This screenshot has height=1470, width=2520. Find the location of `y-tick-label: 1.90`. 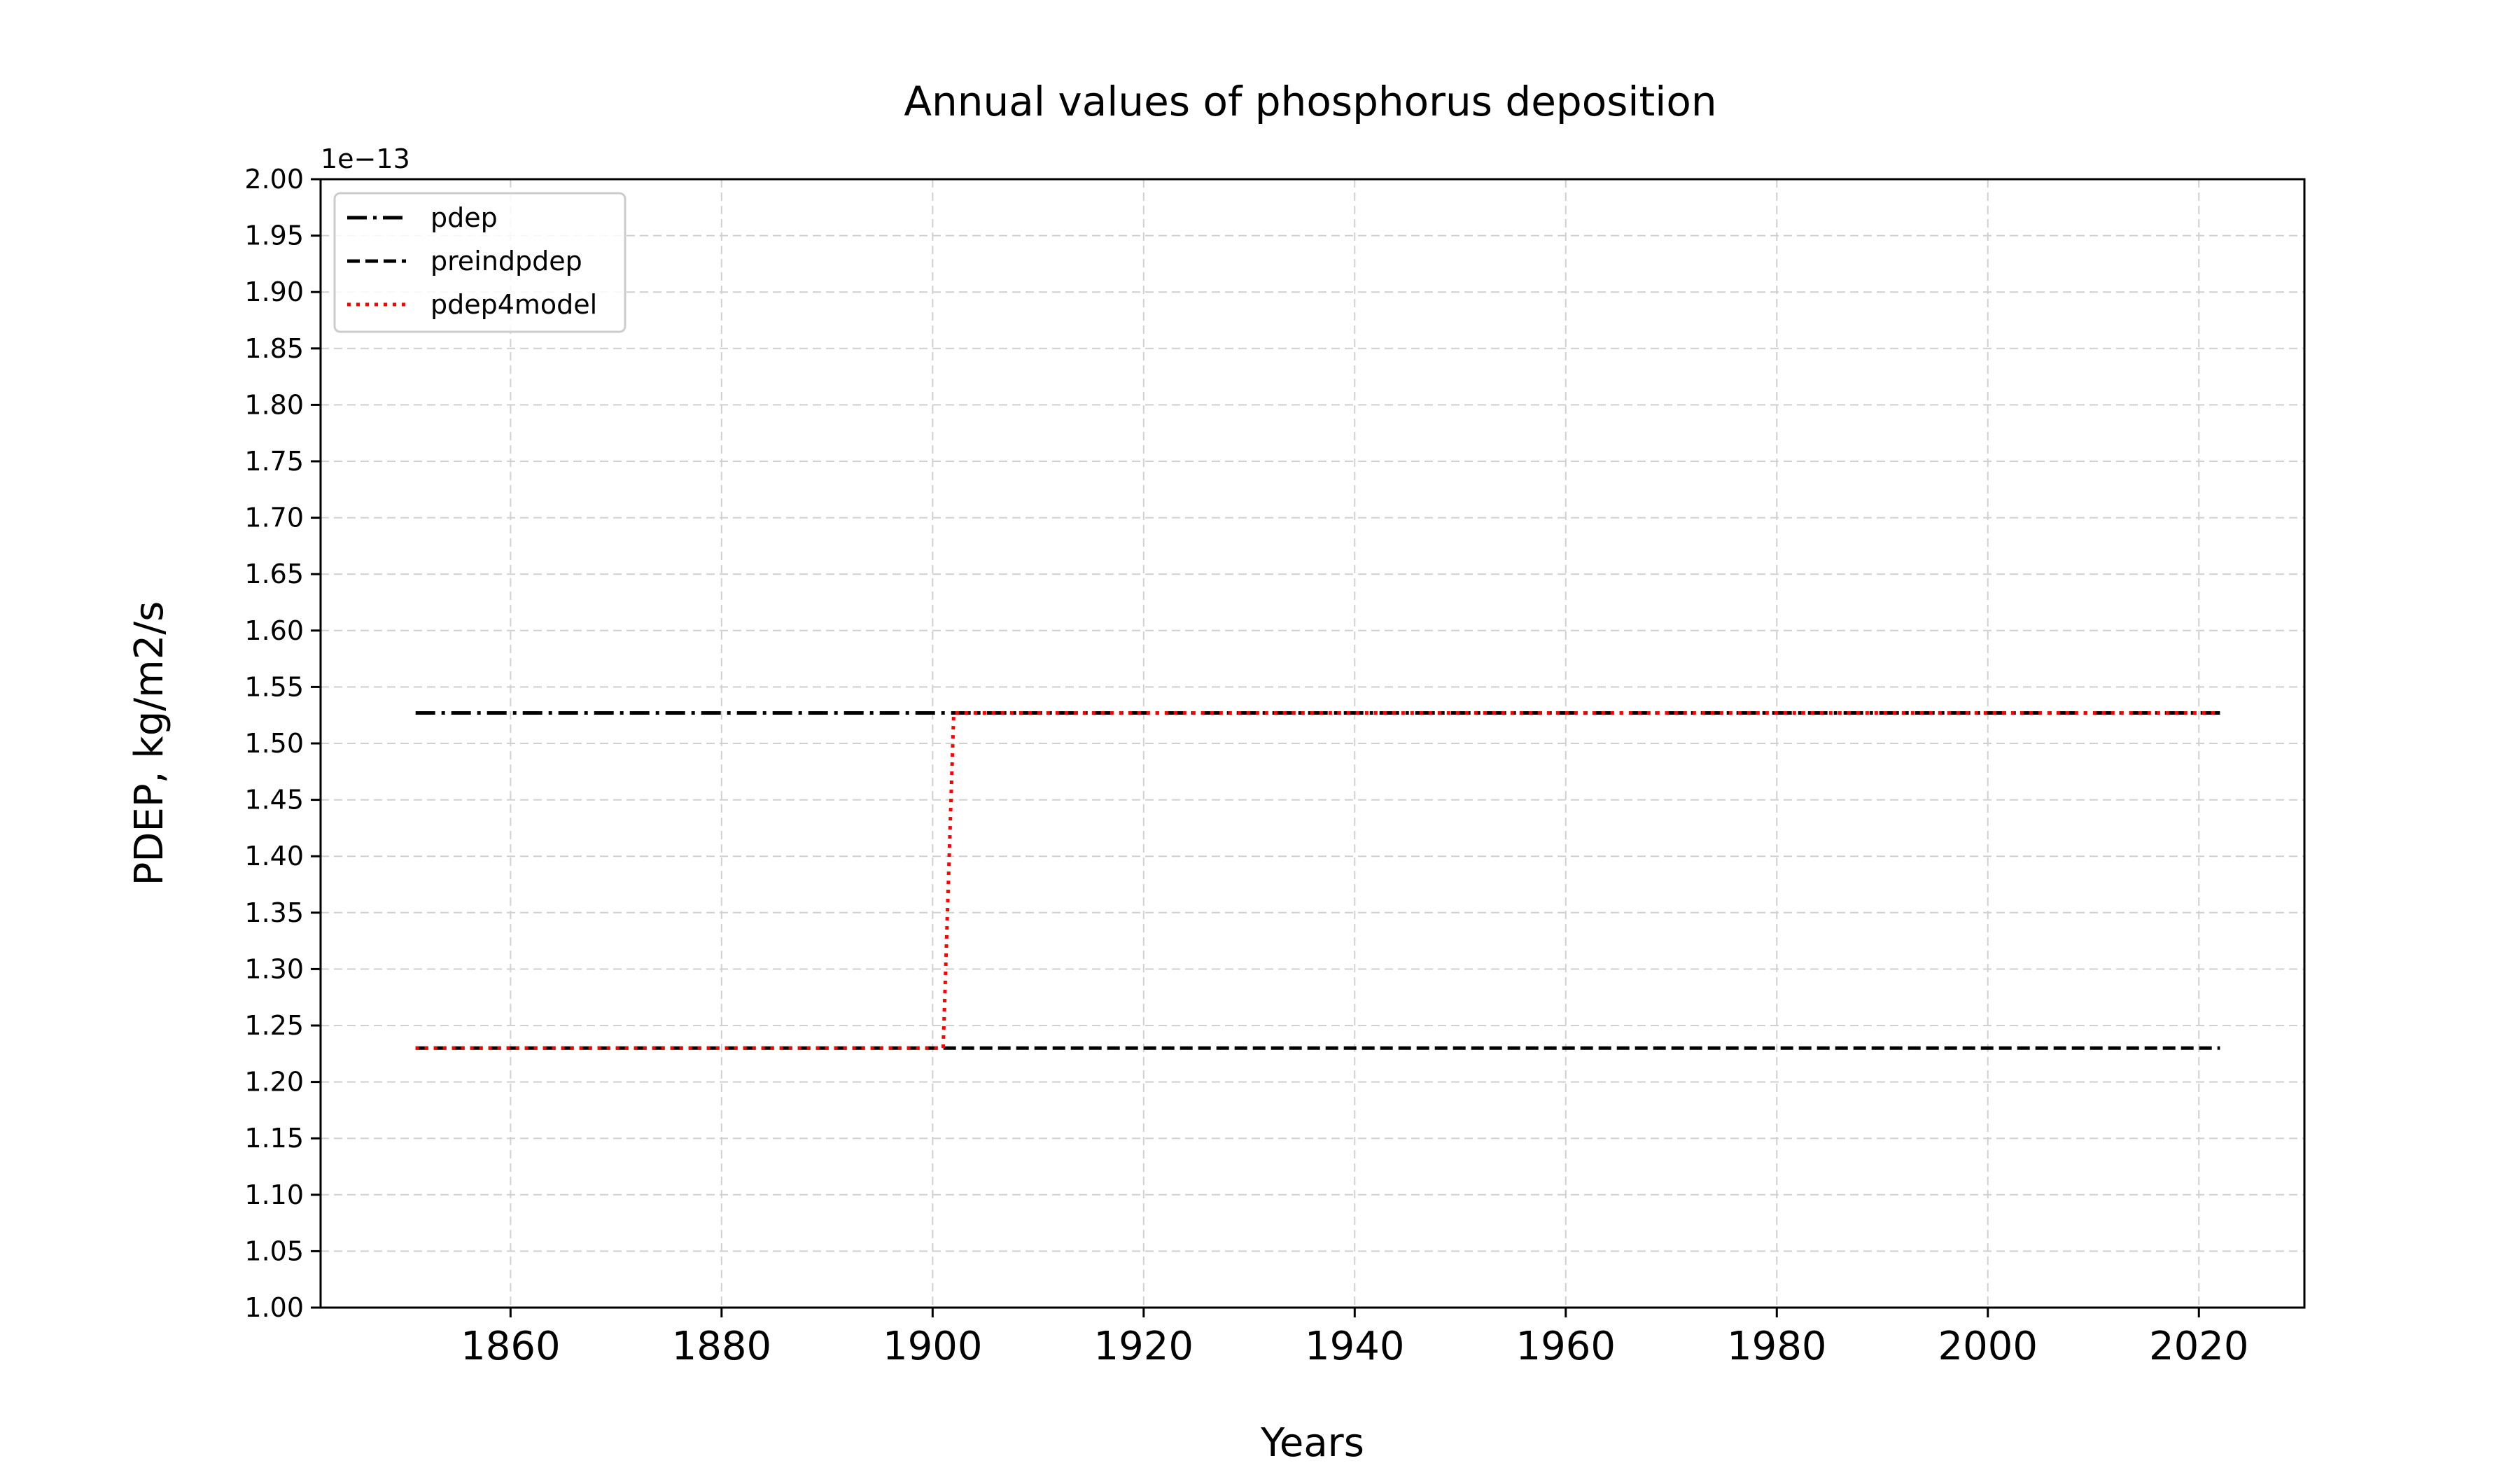

y-tick-label: 1.90 is located at coordinates (274, 291).